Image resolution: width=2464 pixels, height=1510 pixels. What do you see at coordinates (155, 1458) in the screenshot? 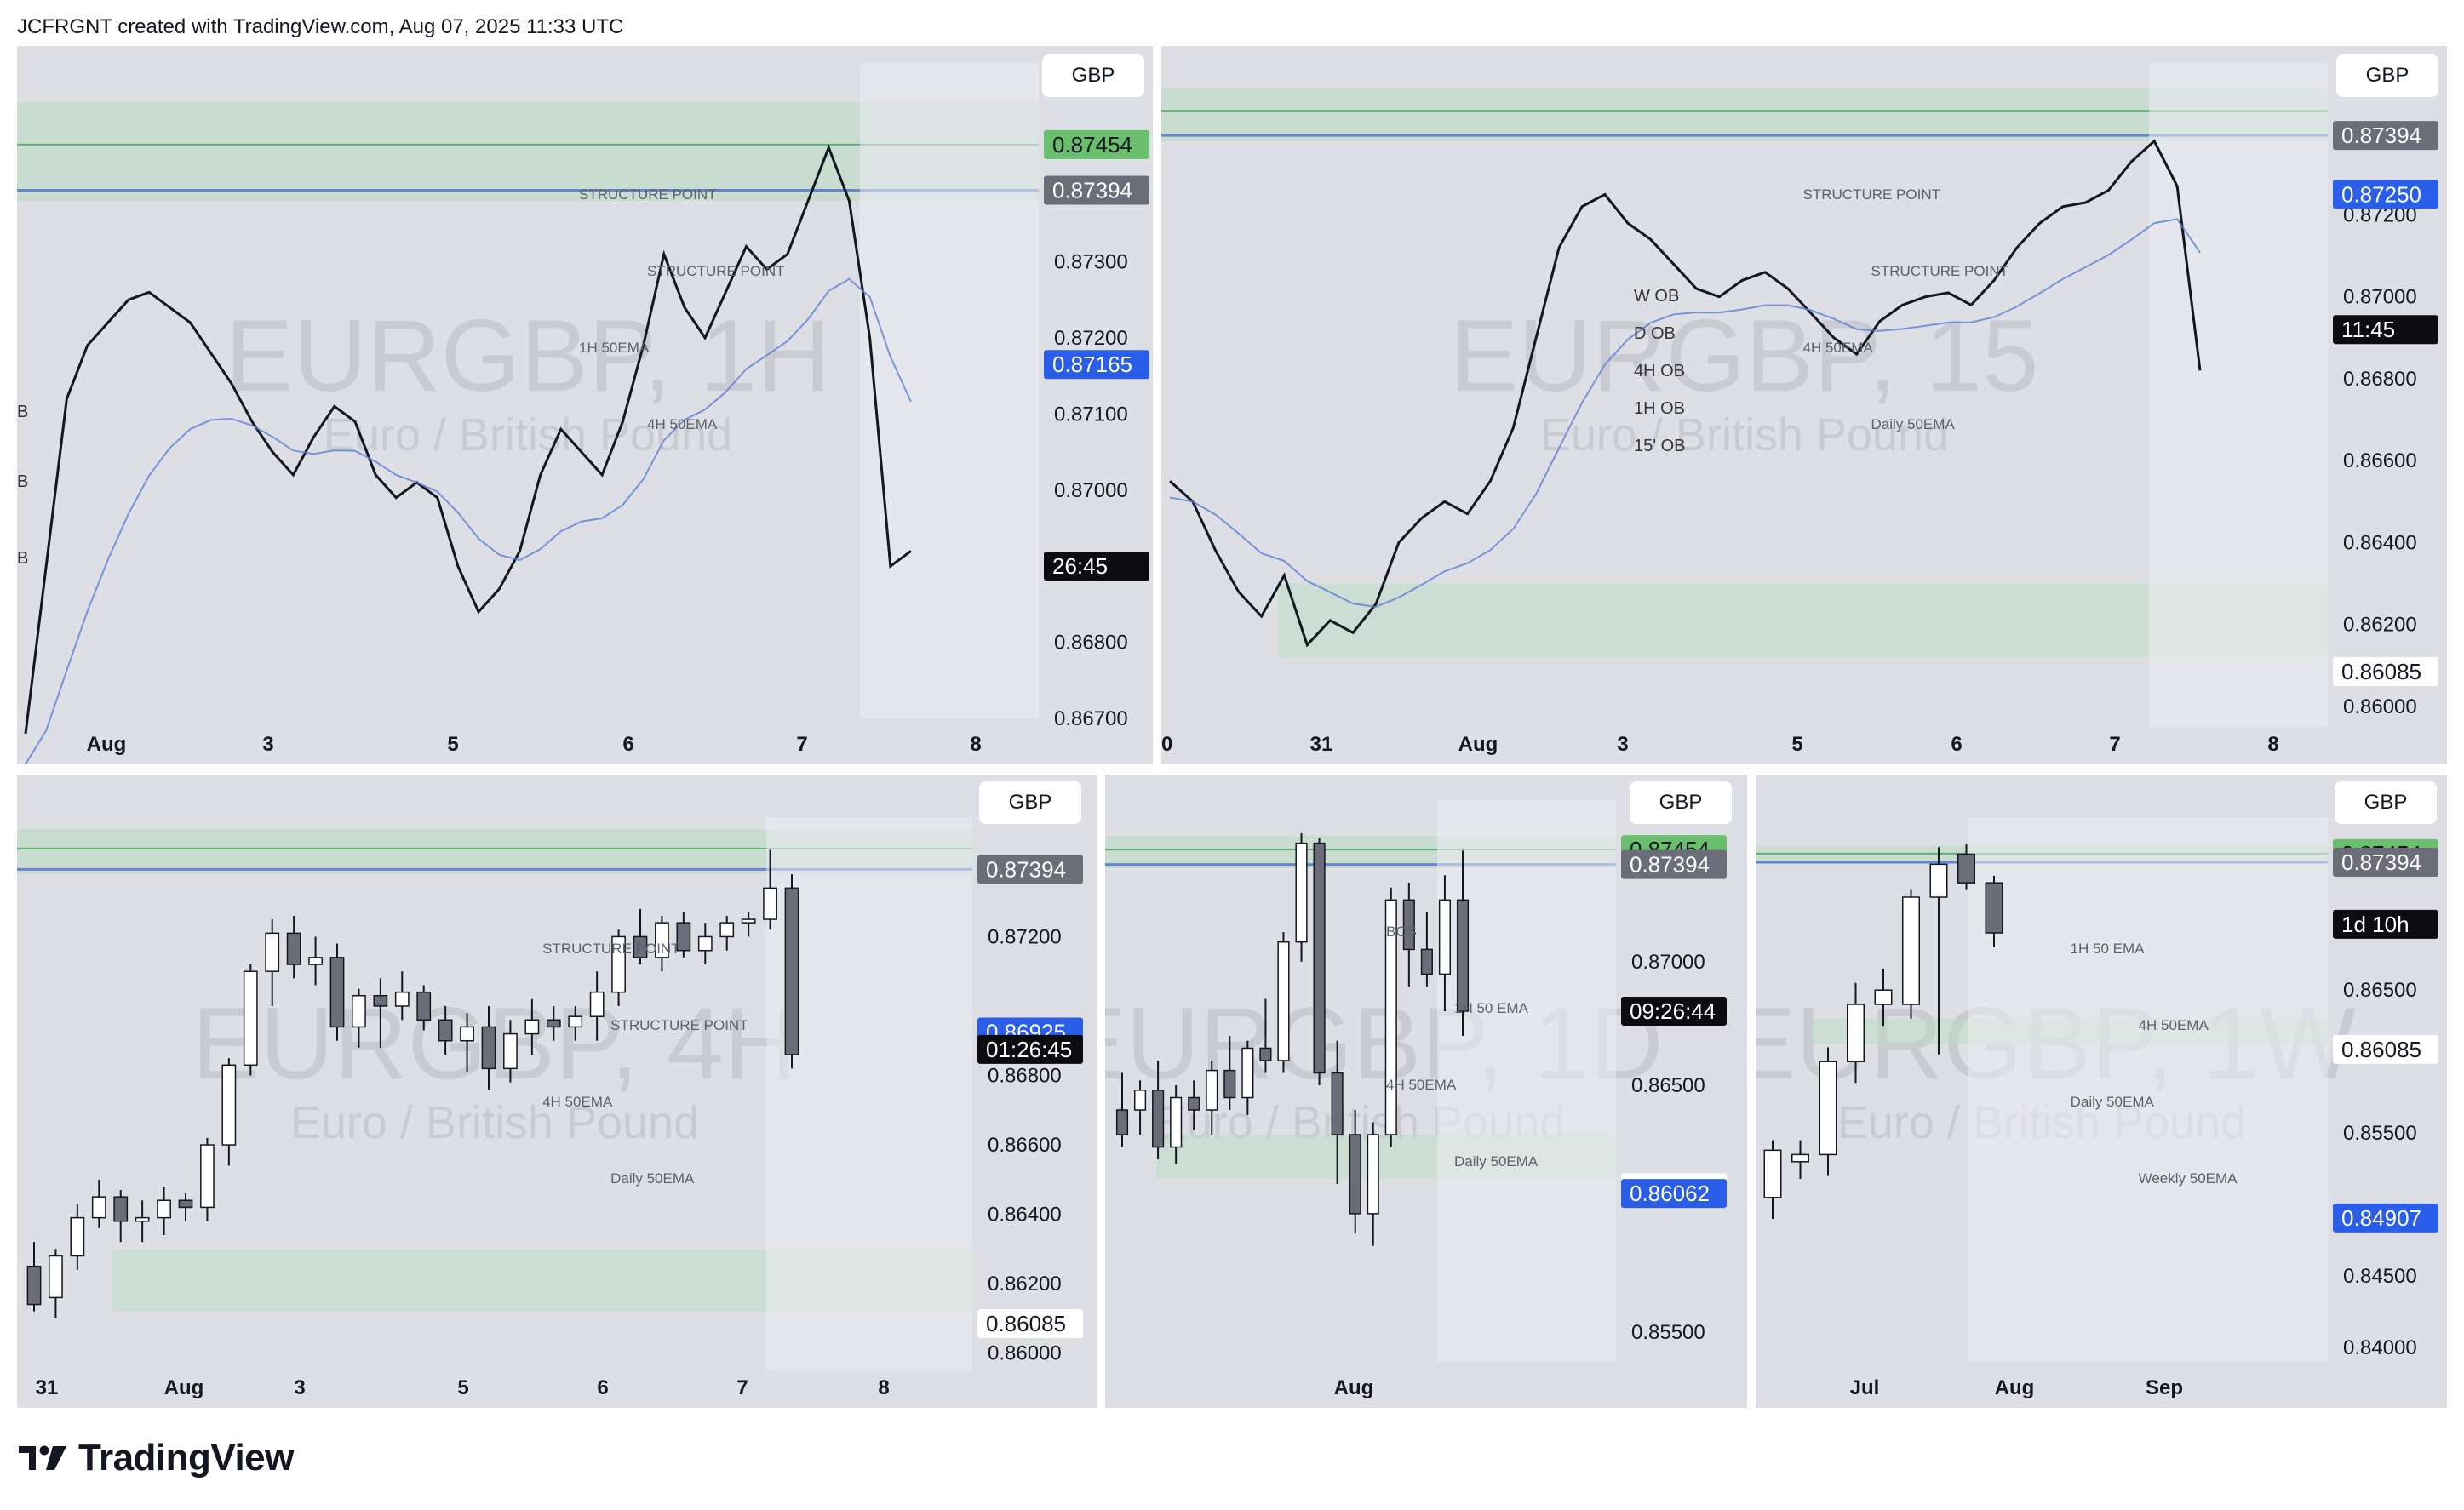
I see `tradingview-logo: TradingView` at bounding box center [155, 1458].